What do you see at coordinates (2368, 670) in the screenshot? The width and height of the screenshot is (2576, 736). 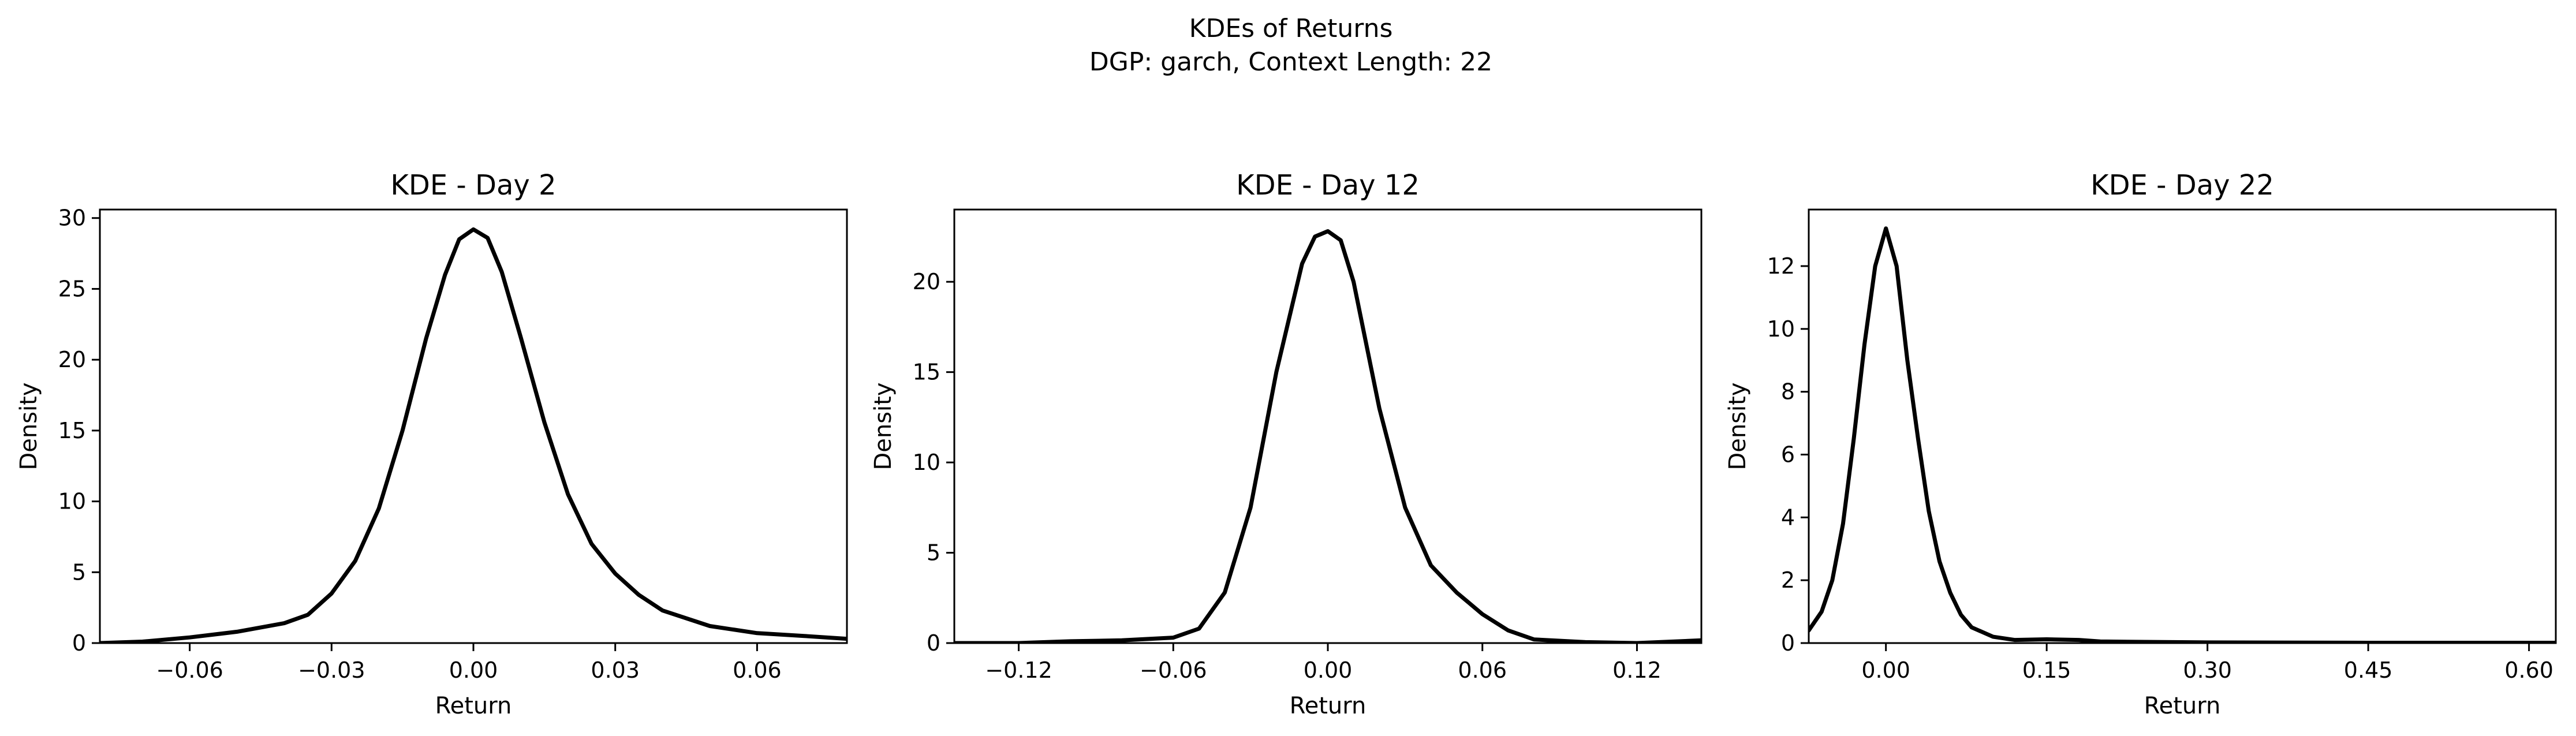 I see `x-tick-label: 0.45` at bounding box center [2368, 670].